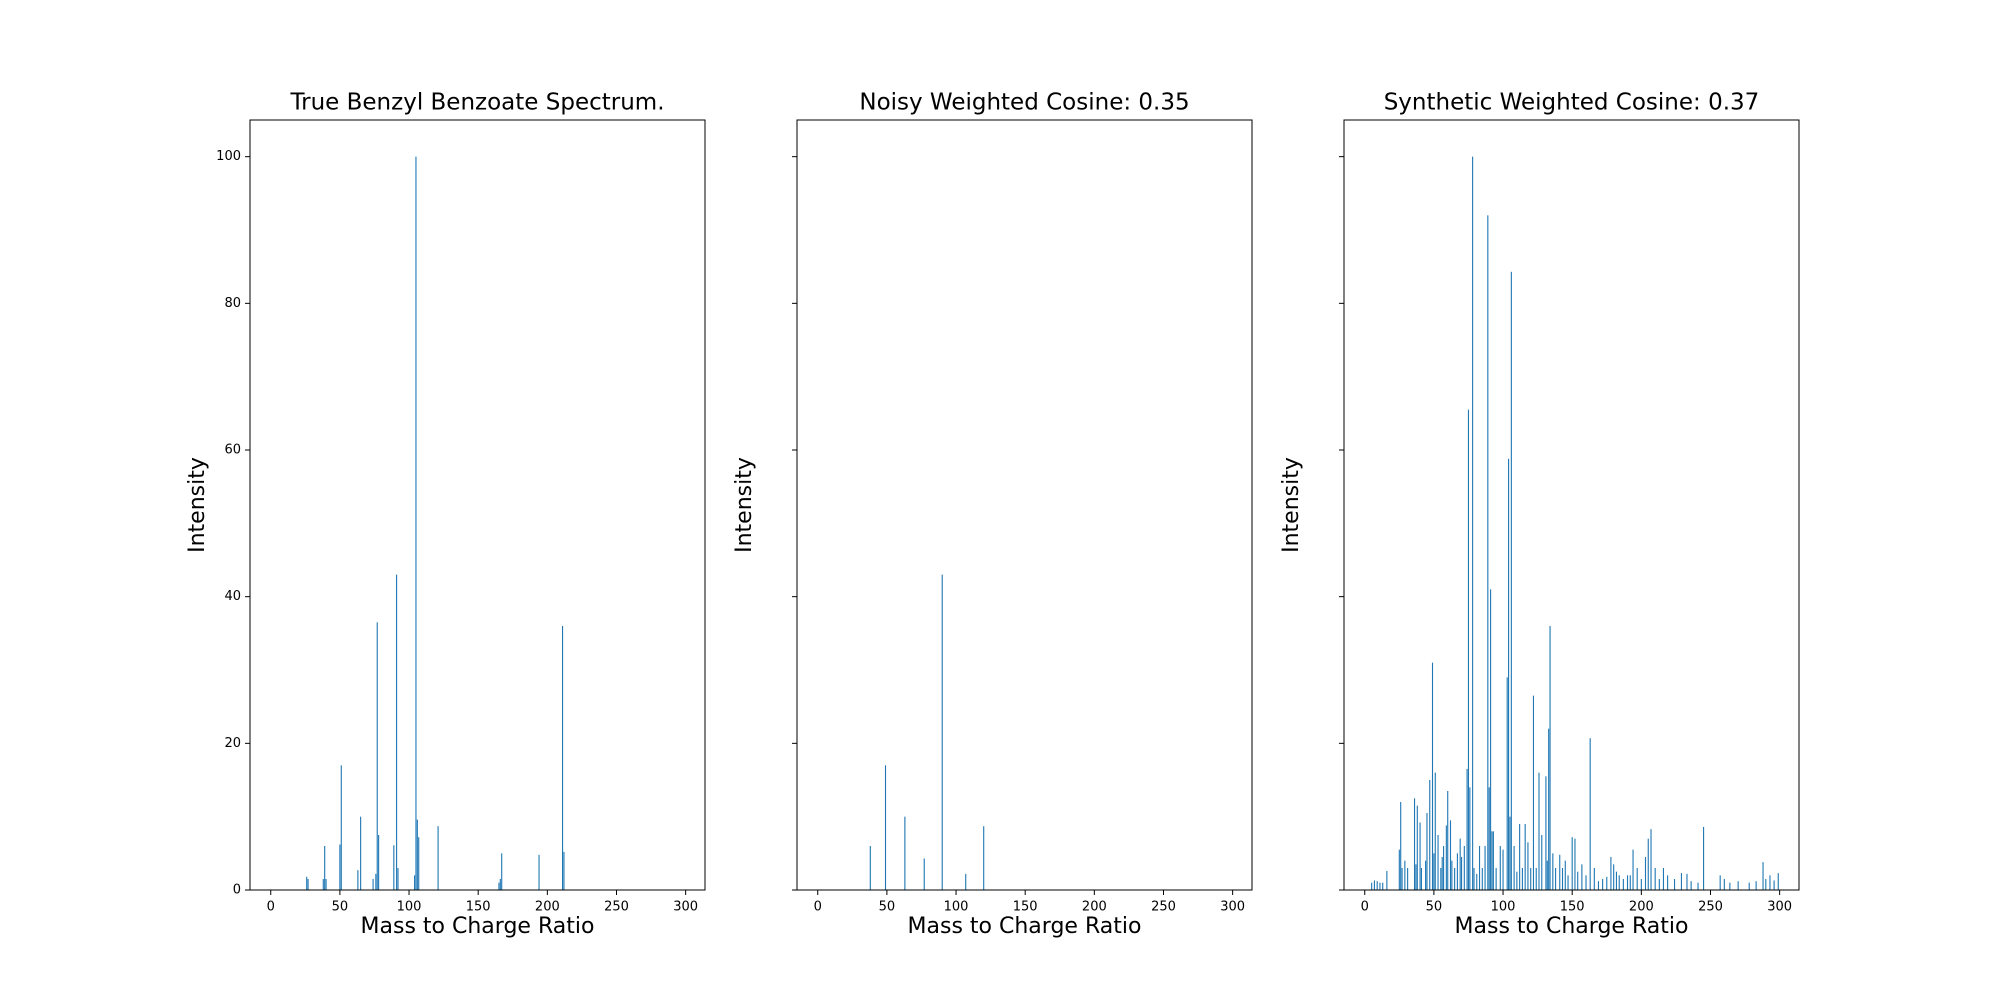 The width and height of the screenshot is (2000, 1000). I want to click on y-tick-label: 100, so click(228, 156).